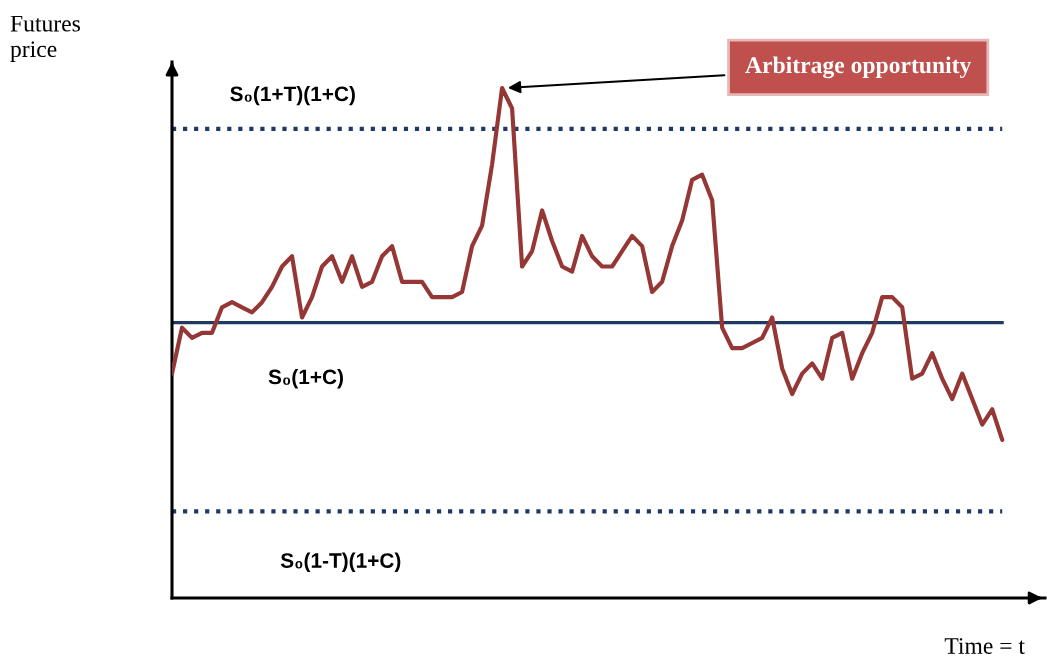  I want to click on ref-line-label: S₀(1+T)(1+C), so click(292, 95).